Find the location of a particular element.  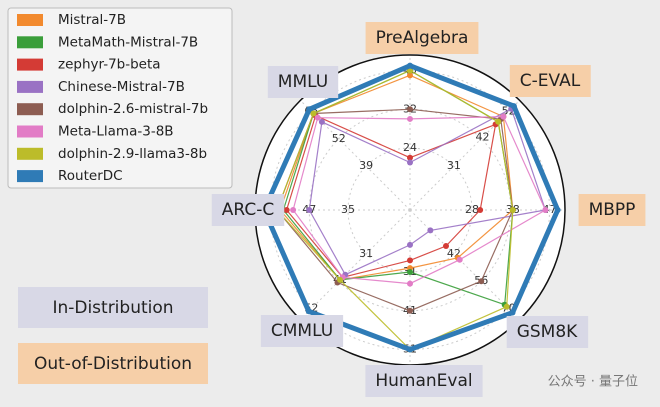

legend-label: Mistral-7B is located at coordinates (92, 20).